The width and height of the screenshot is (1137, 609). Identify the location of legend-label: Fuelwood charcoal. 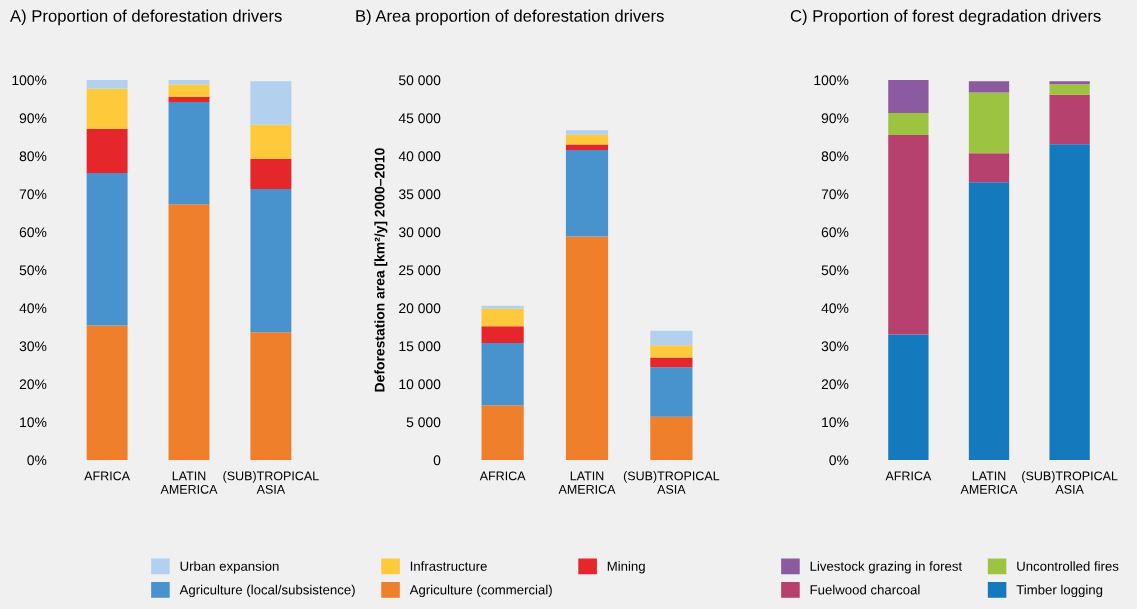
(865, 589).